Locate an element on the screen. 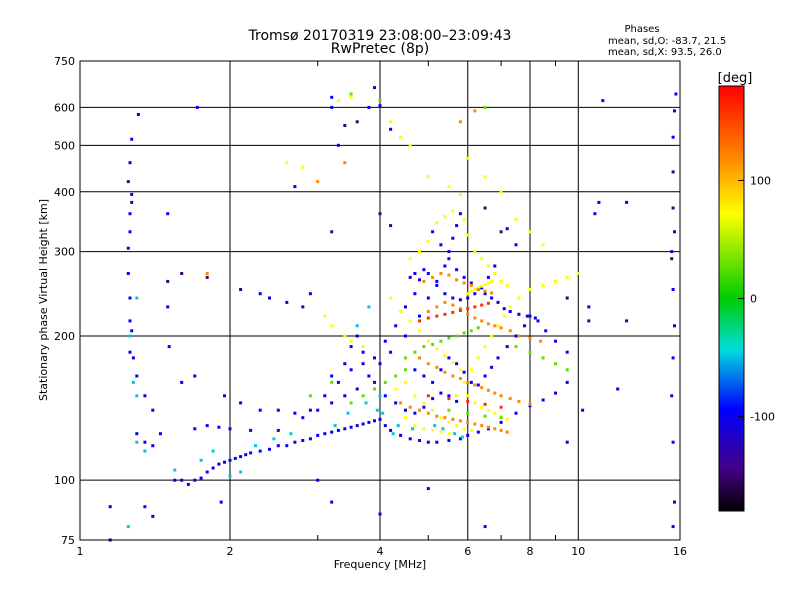 The height and width of the screenshot is (600, 800). y-tick-label: 100 is located at coordinates (64, 480).